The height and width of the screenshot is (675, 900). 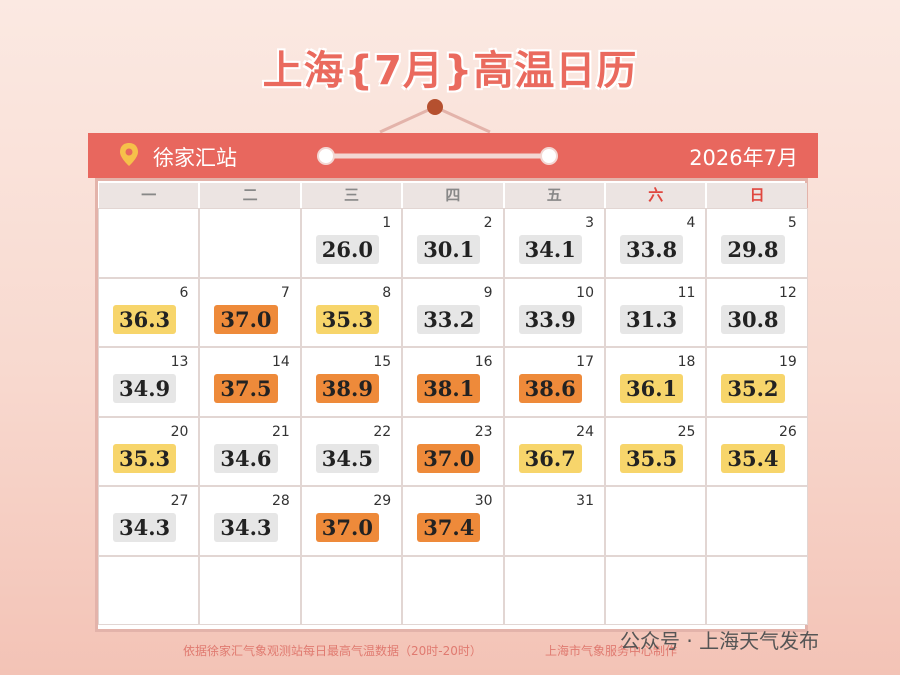 I want to click on day-cell: 9 33.2, so click(x=453, y=312).